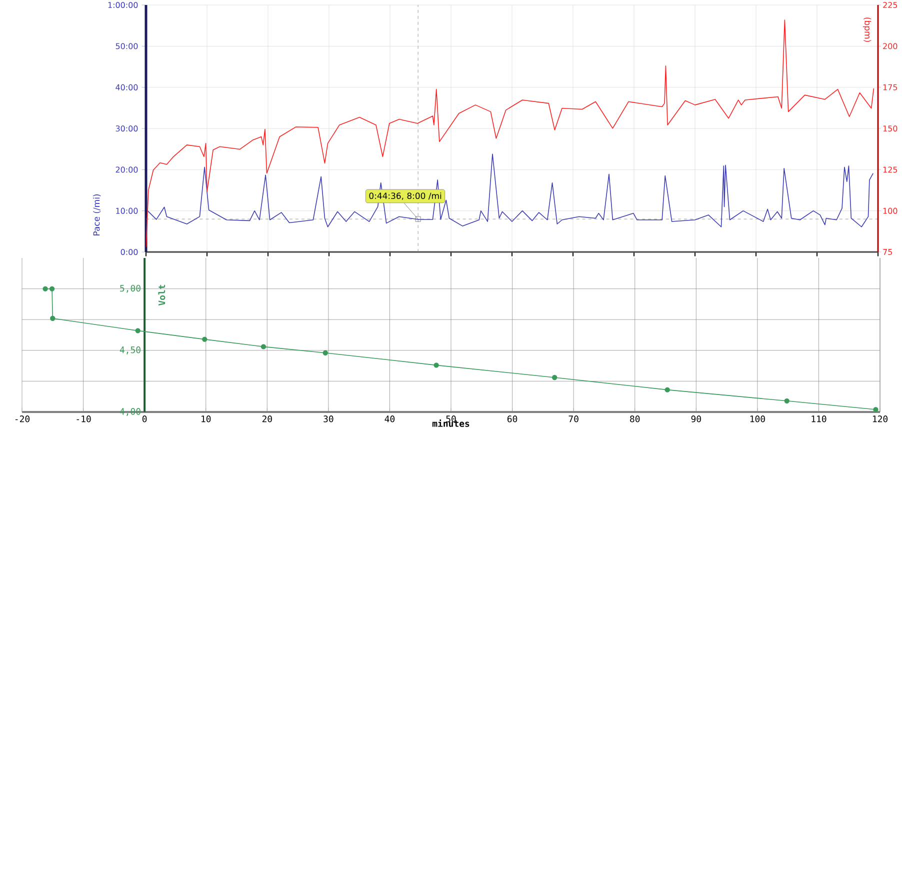 The image size is (902, 879). I want to click on x-tick-label: 40, so click(389, 419).